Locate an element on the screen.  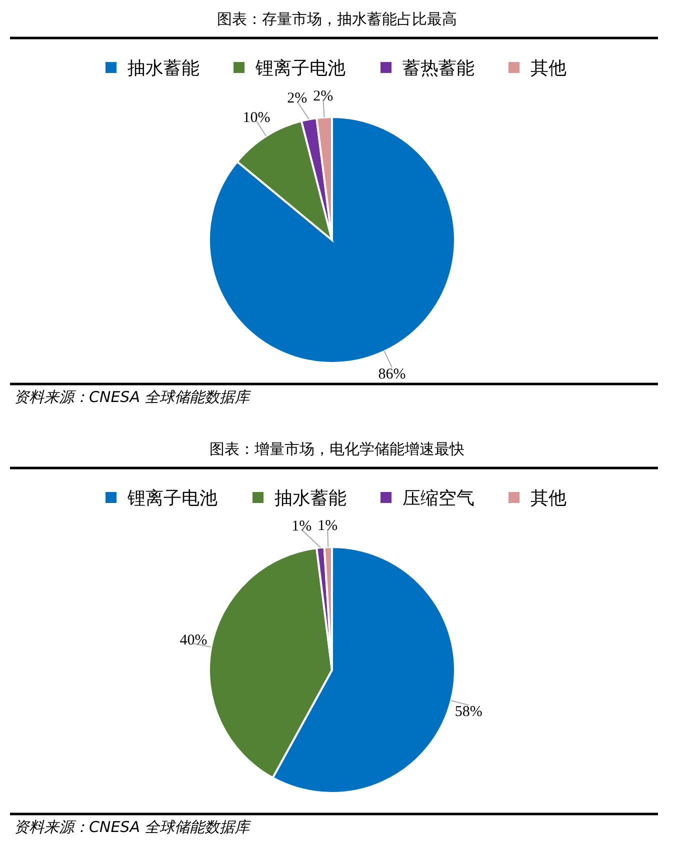
data-label: 58% is located at coordinates (468, 712).